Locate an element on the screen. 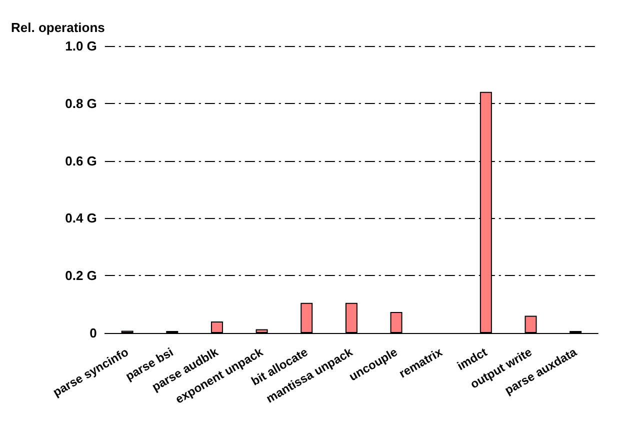 The width and height of the screenshot is (618, 441). y-axis-title: Rel. operations is located at coordinates (57, 27).